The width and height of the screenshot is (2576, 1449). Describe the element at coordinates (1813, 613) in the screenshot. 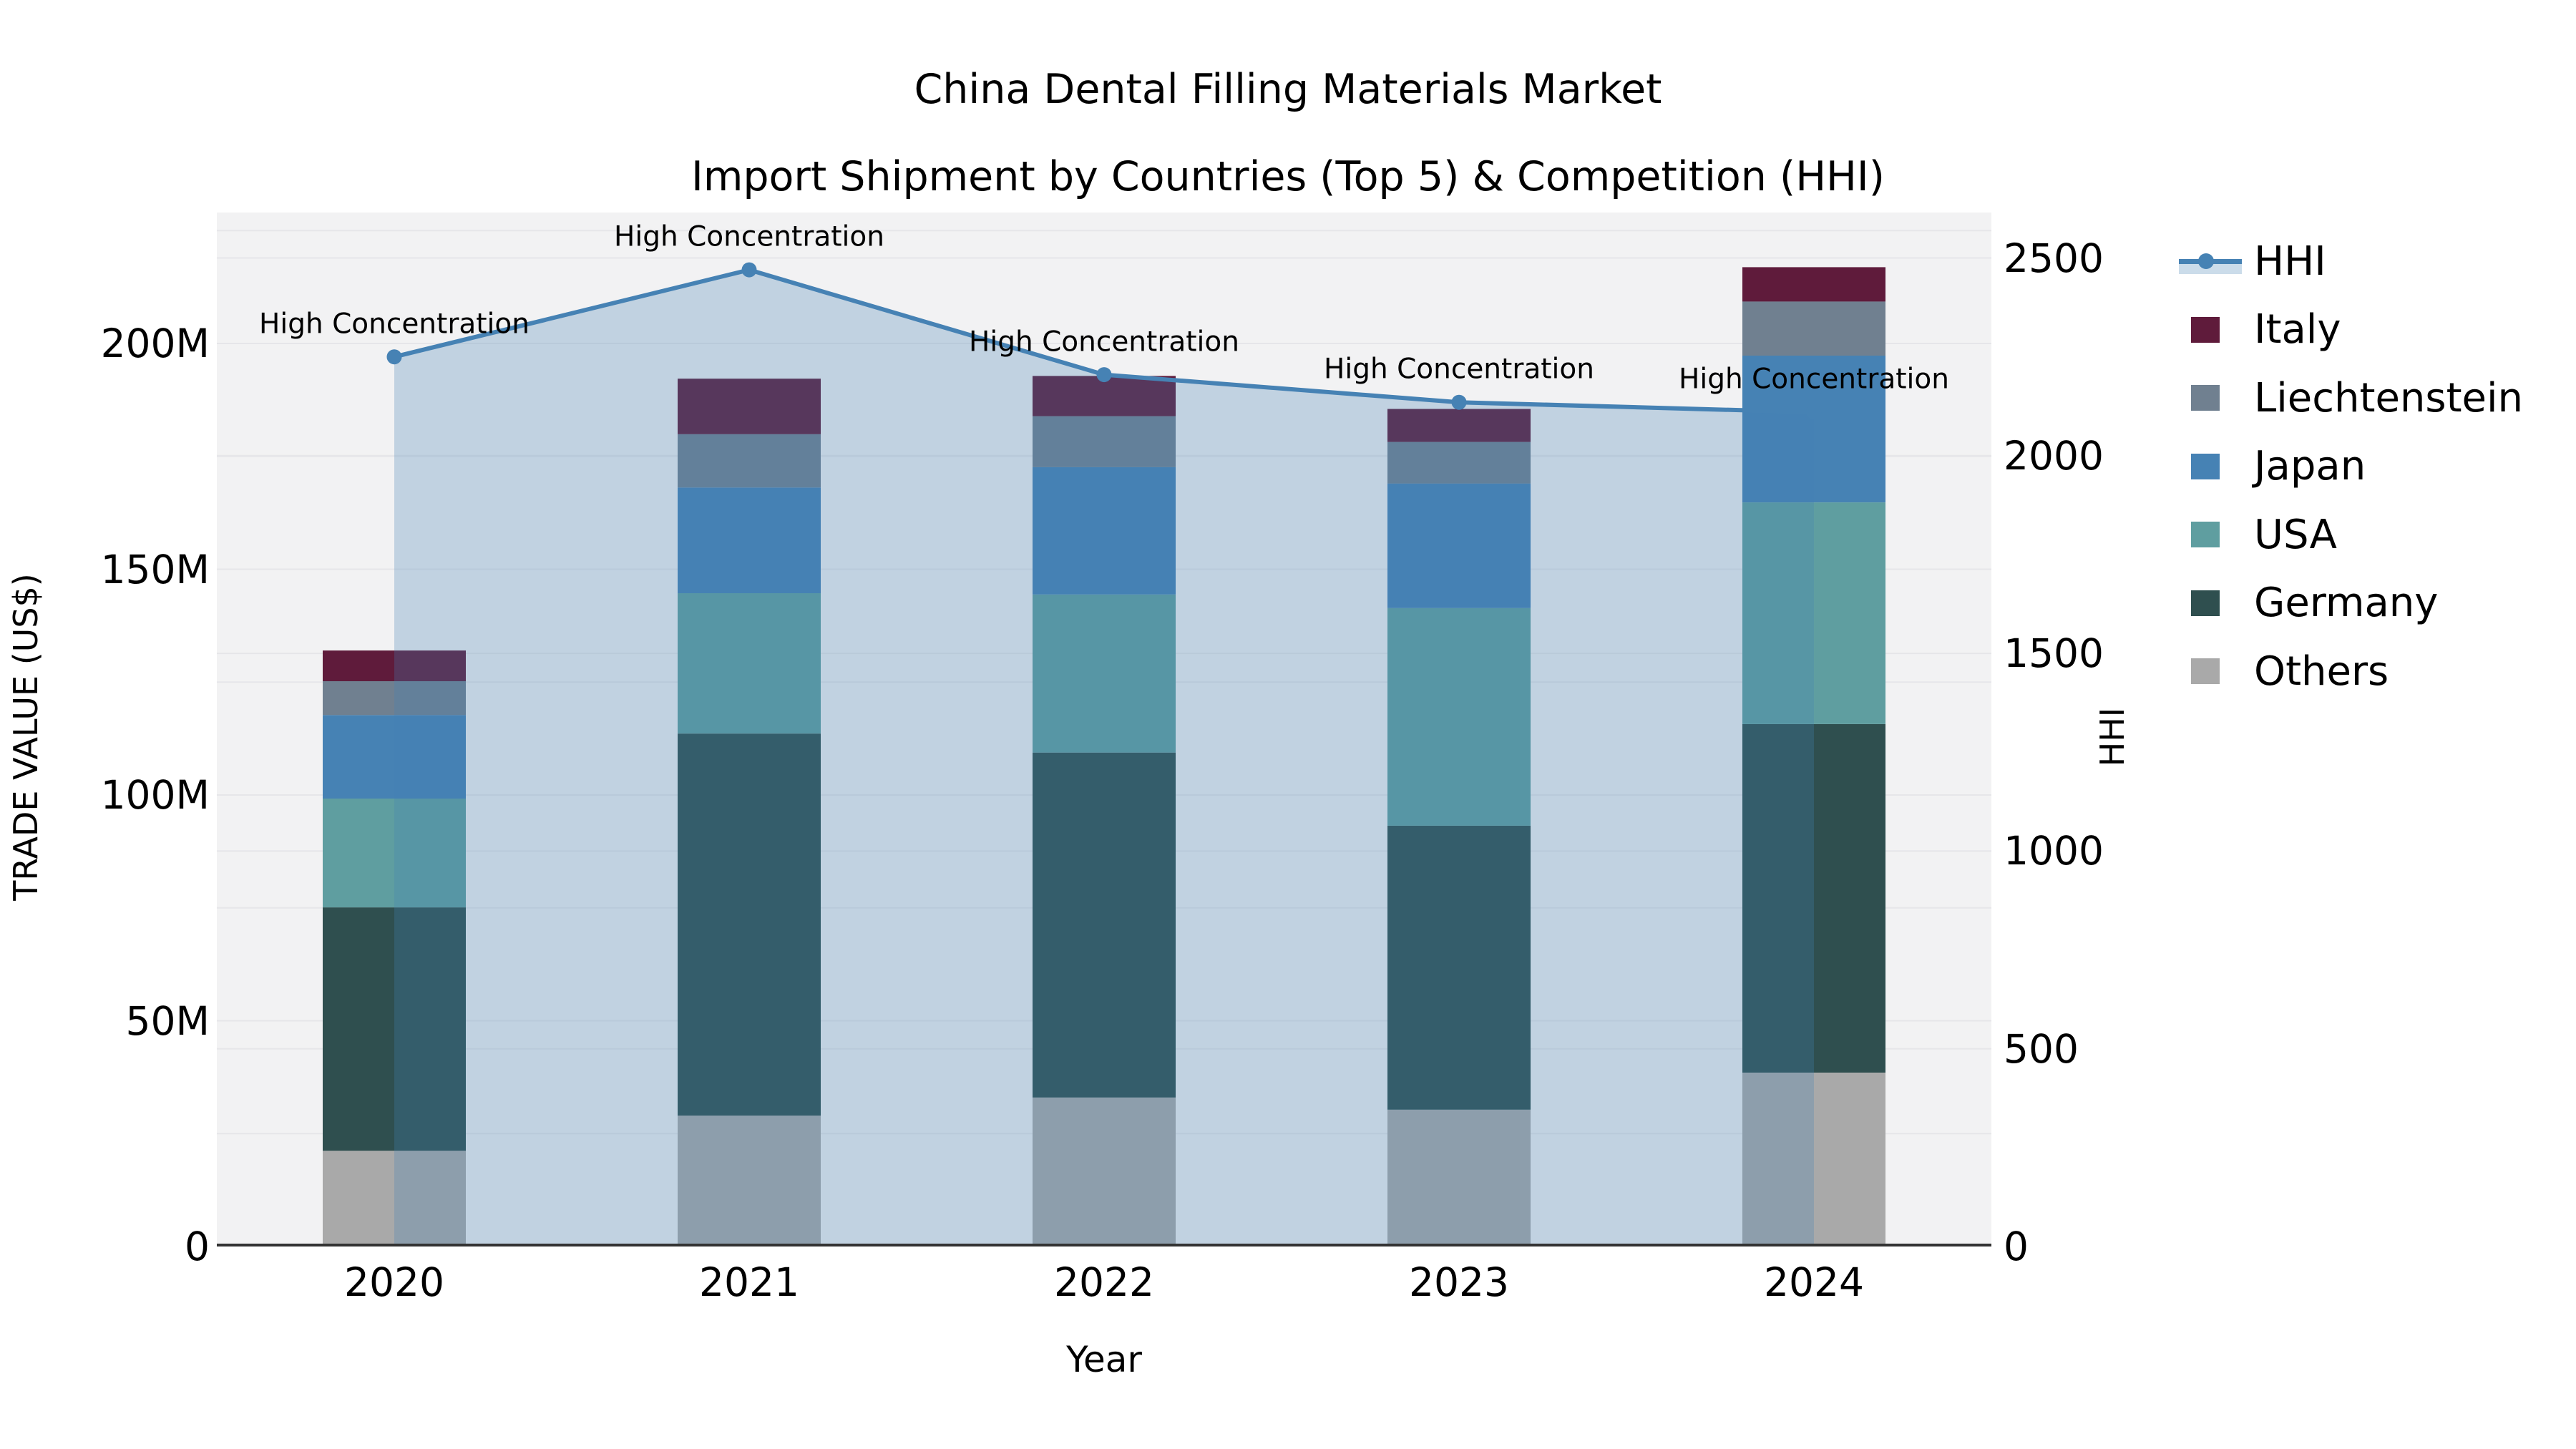

I see `bar-segment-usa-2024` at that location.